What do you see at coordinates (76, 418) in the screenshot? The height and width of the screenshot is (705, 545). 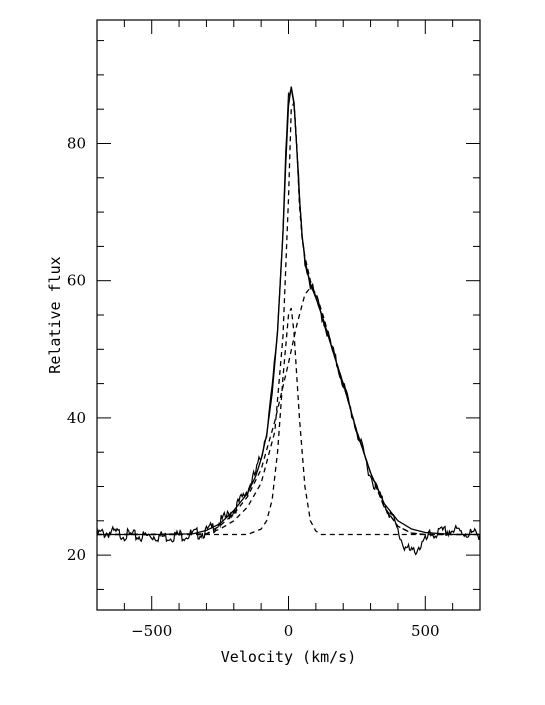 I see `y-tick-label: 40` at bounding box center [76, 418].